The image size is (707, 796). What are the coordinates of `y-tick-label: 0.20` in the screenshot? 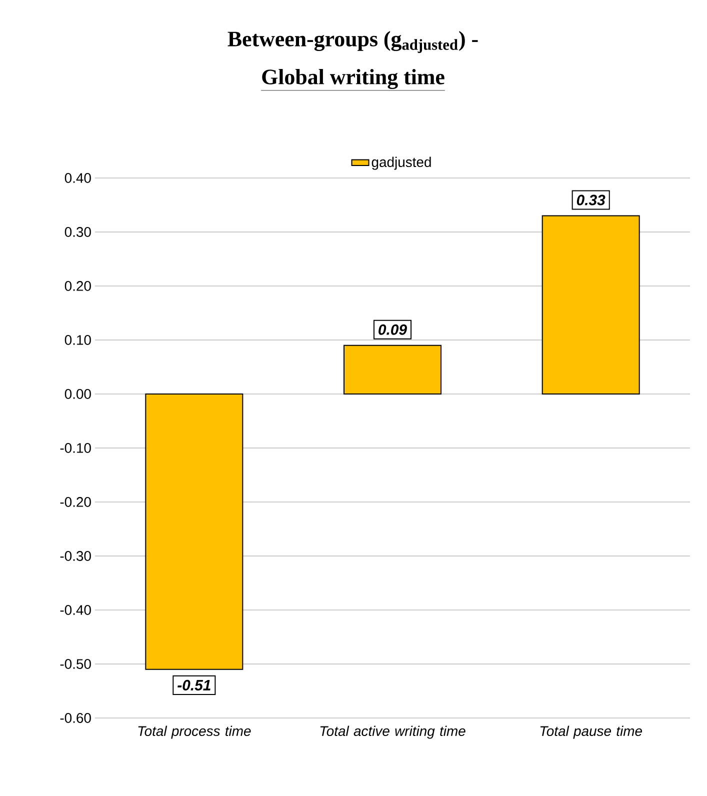 It's located at (77, 286).